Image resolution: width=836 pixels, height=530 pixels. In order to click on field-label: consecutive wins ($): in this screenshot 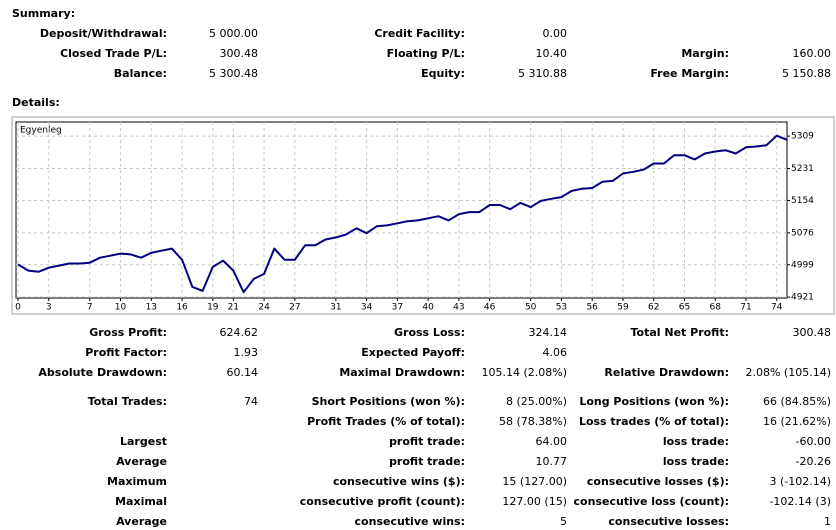, I will do `click(398, 481)`.